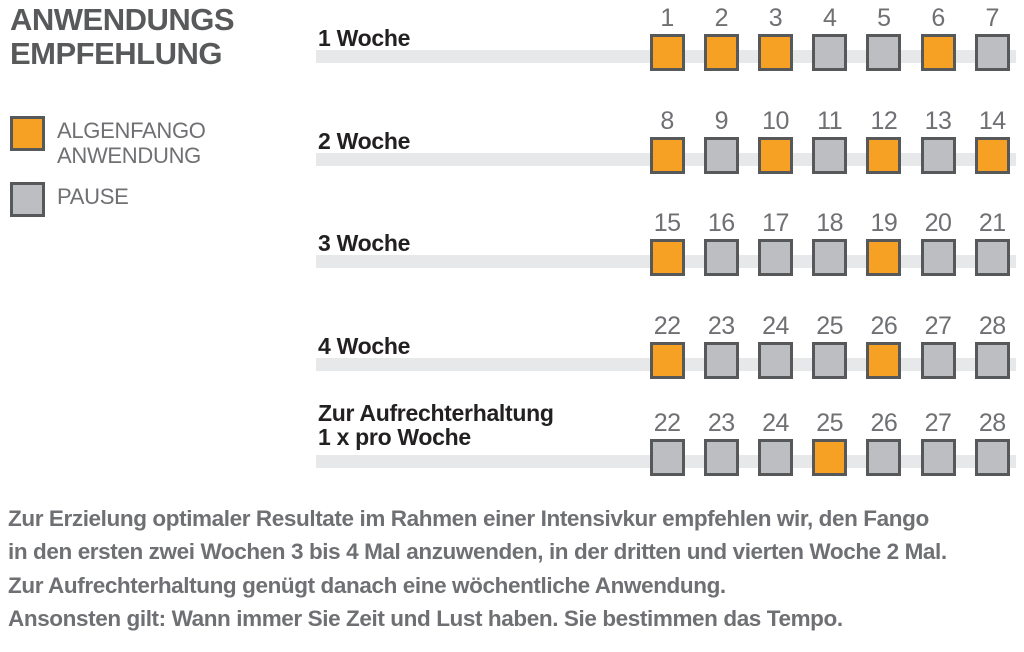  Describe the element at coordinates (721, 121) in the screenshot. I see `day-number: 9` at that location.